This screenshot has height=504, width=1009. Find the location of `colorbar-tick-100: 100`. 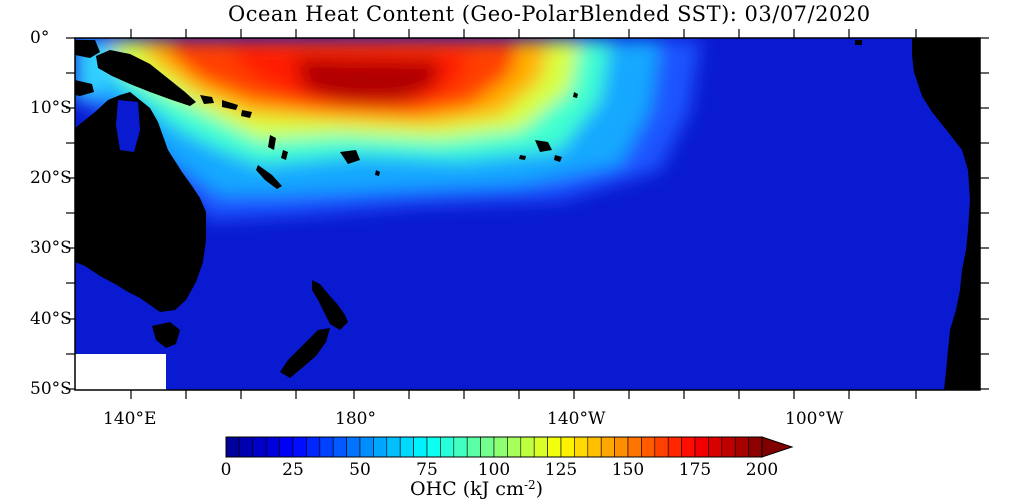

colorbar-tick-100: 100 is located at coordinates (494, 470).